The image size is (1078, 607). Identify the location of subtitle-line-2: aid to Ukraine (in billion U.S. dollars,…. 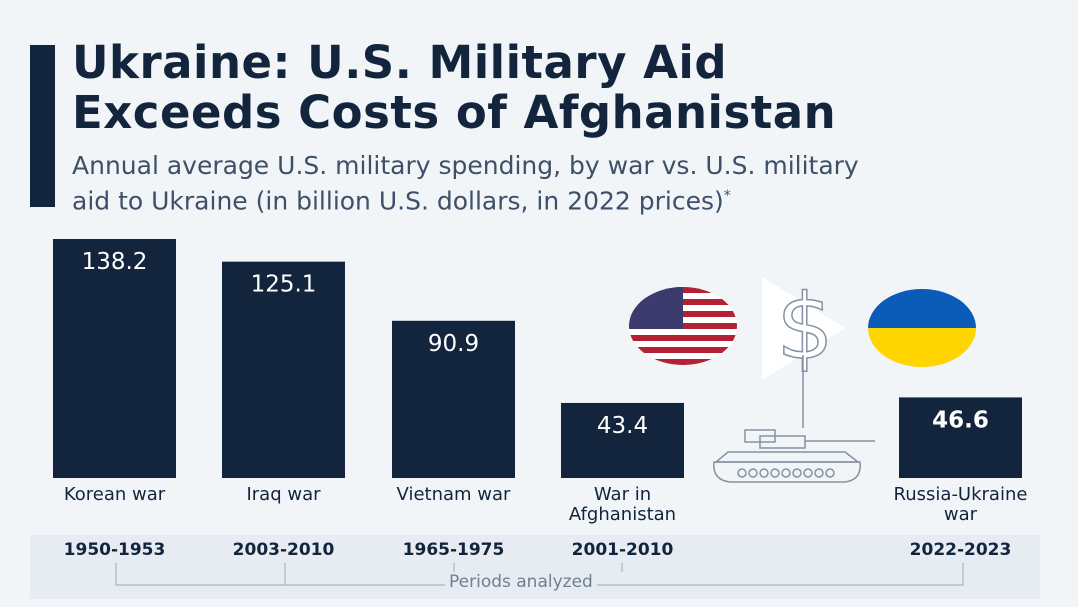
(398, 201).